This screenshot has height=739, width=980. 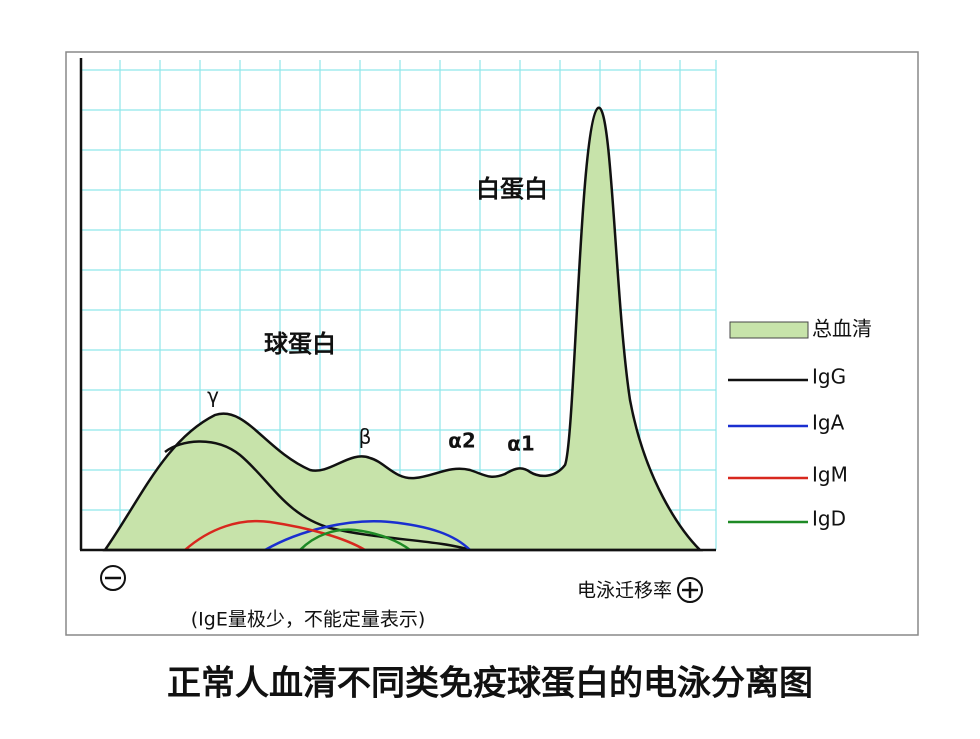 I want to click on peak-label: γ, so click(x=213, y=396).